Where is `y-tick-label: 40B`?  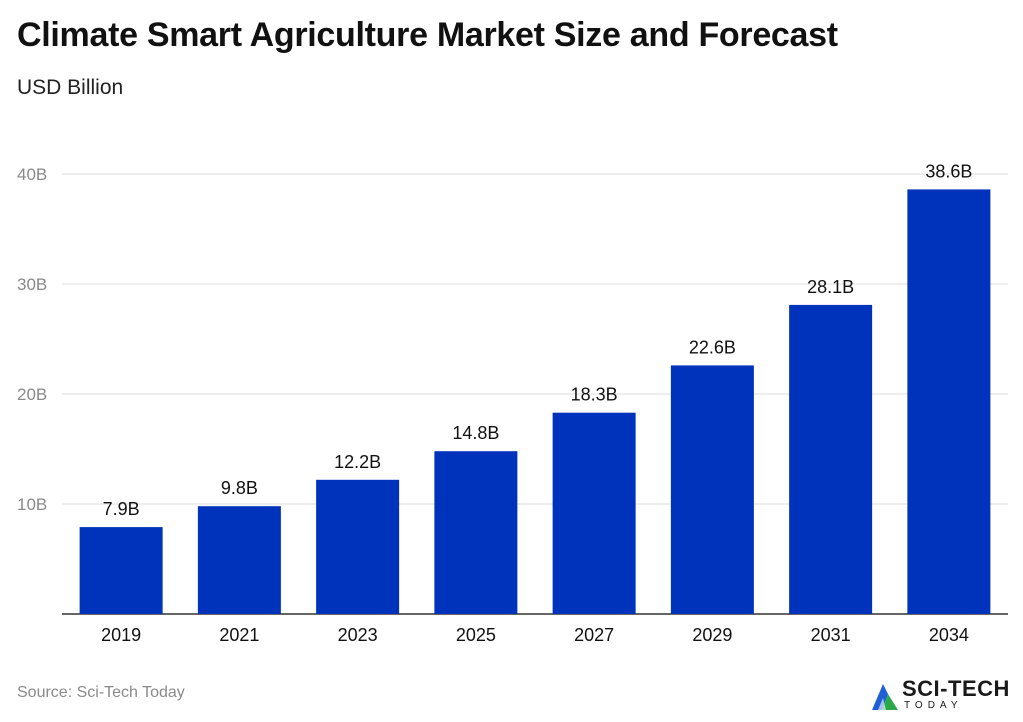 y-tick-label: 40B is located at coordinates (32, 174).